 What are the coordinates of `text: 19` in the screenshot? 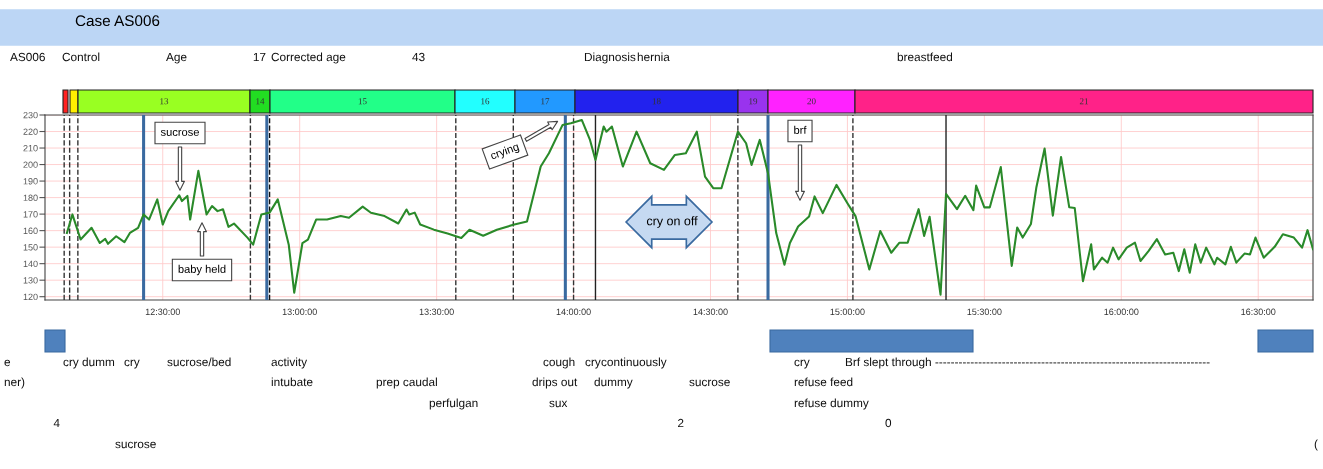 It's located at (753, 101).